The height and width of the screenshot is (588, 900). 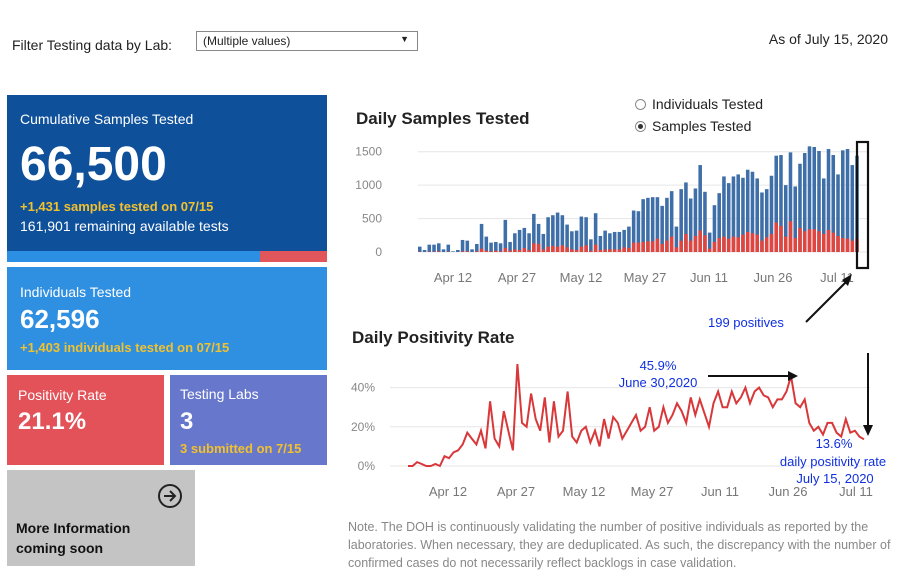 What do you see at coordinates (828, 298) in the screenshot?
I see `positives-arrow-icon` at bounding box center [828, 298].